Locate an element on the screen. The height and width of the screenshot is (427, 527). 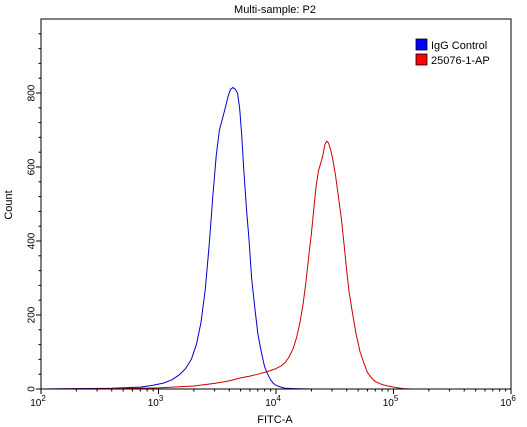
y-tick-label: 600 is located at coordinates (32, 166).